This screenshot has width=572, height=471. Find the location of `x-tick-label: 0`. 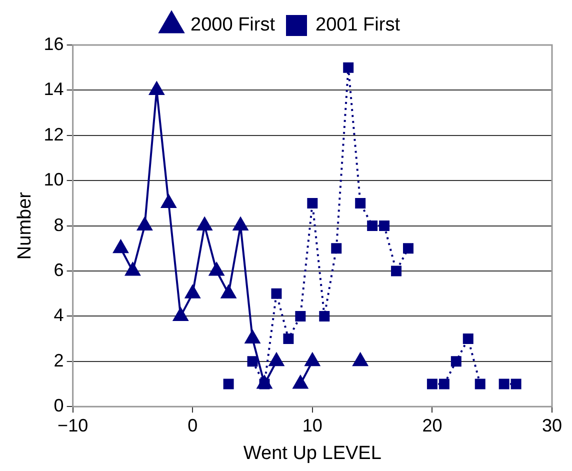

x-tick-label: 0 is located at coordinates (193, 425).